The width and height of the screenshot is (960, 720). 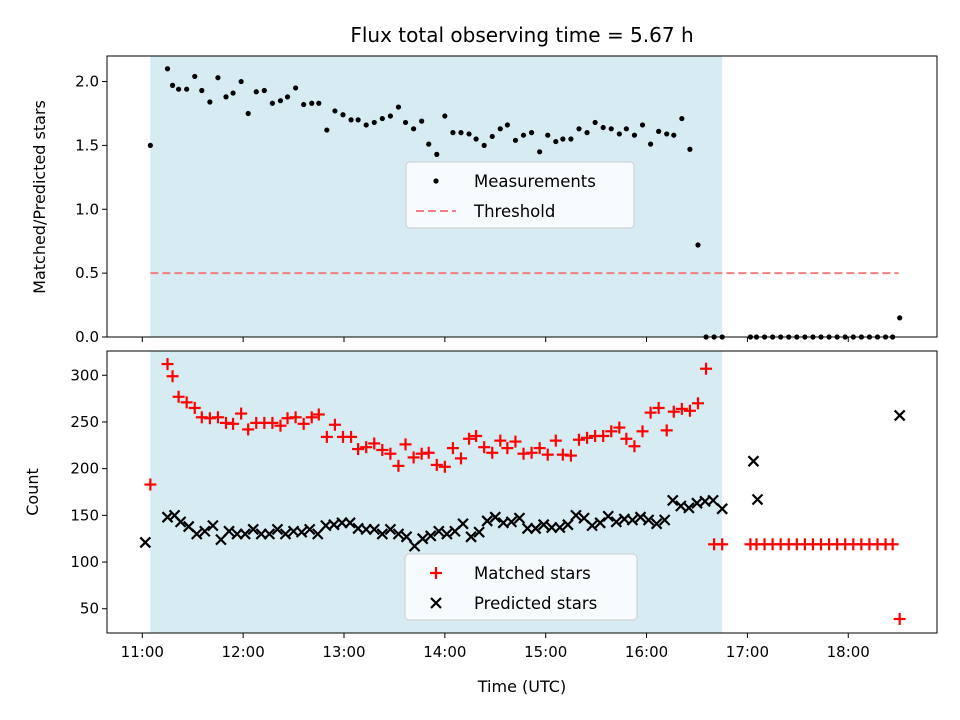 What do you see at coordinates (545, 652) in the screenshot?
I see `x-tick-label: 15:00` at bounding box center [545, 652].